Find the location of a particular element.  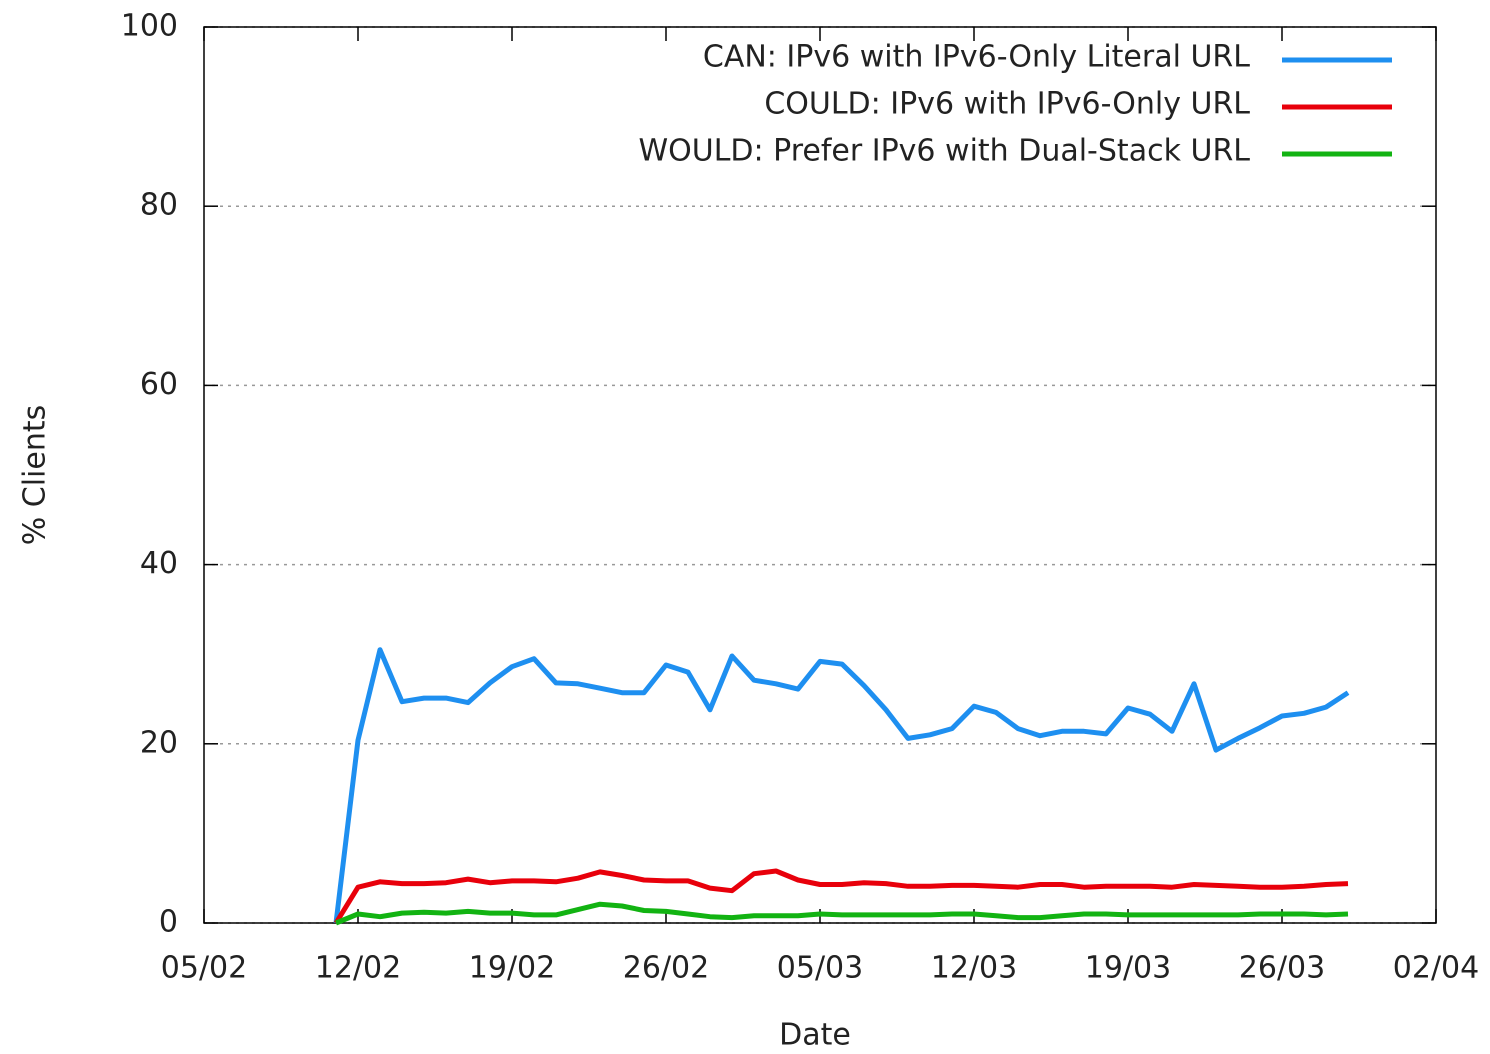

y-tick-label: 20 is located at coordinates (159, 742).